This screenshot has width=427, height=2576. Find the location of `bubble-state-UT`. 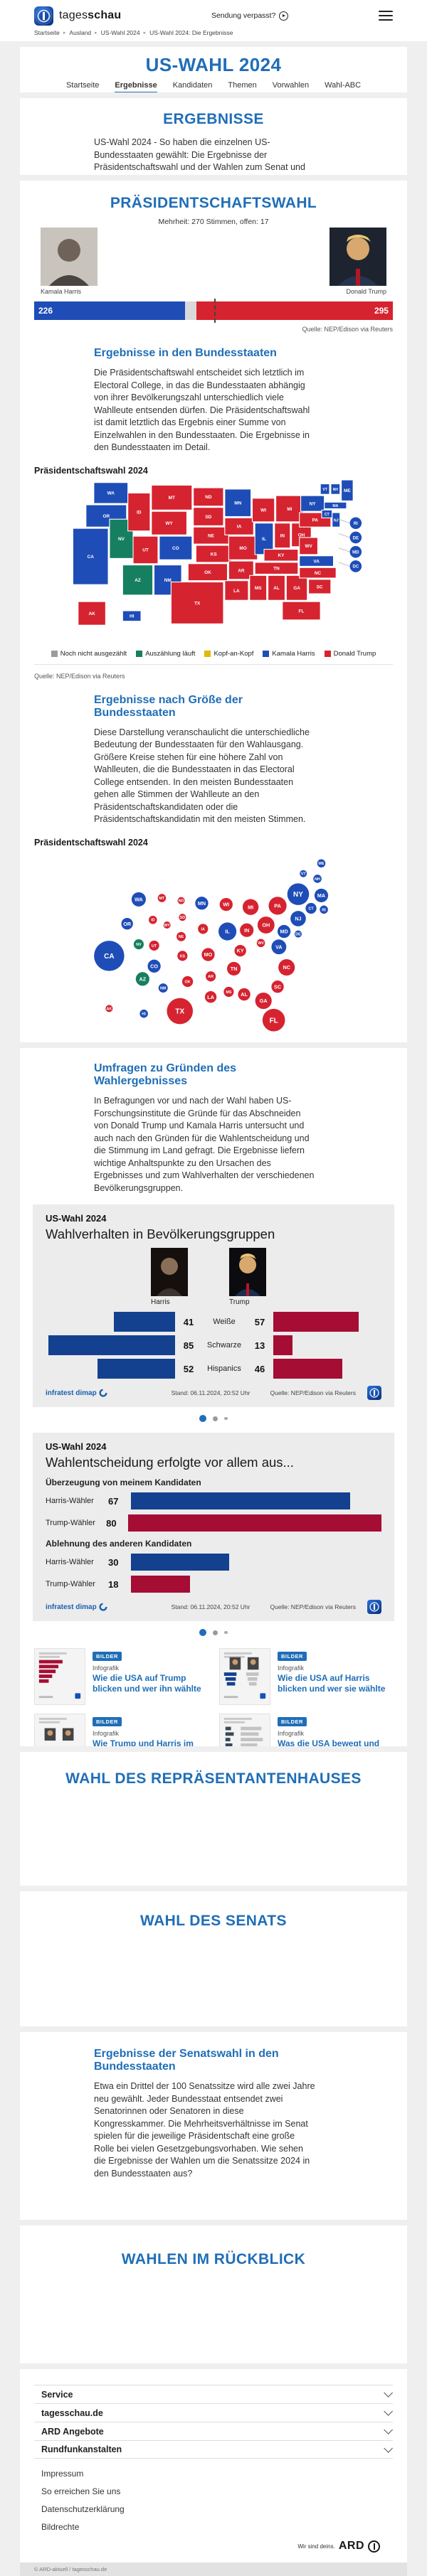

bubble-state-UT is located at coordinates (154, 945).